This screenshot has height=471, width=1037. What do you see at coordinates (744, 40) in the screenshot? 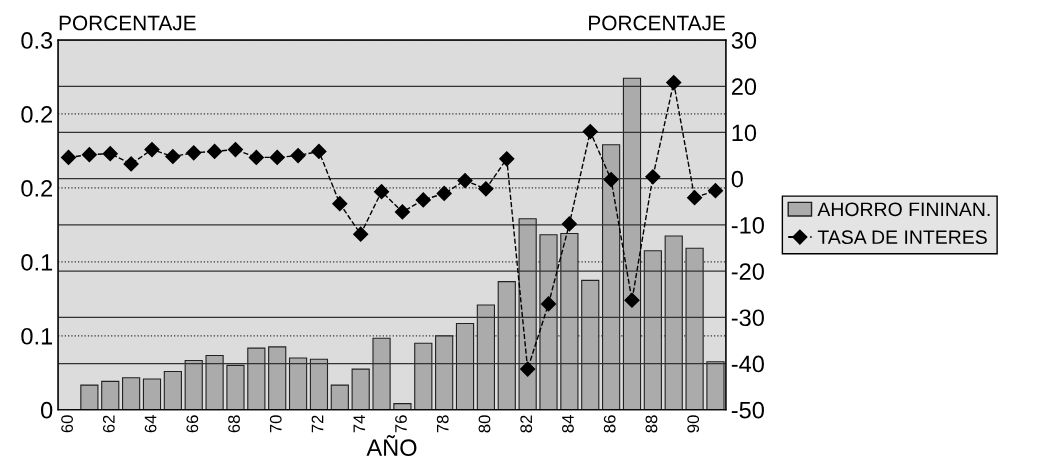
I see `y2-tick-label: 30` at bounding box center [744, 40].